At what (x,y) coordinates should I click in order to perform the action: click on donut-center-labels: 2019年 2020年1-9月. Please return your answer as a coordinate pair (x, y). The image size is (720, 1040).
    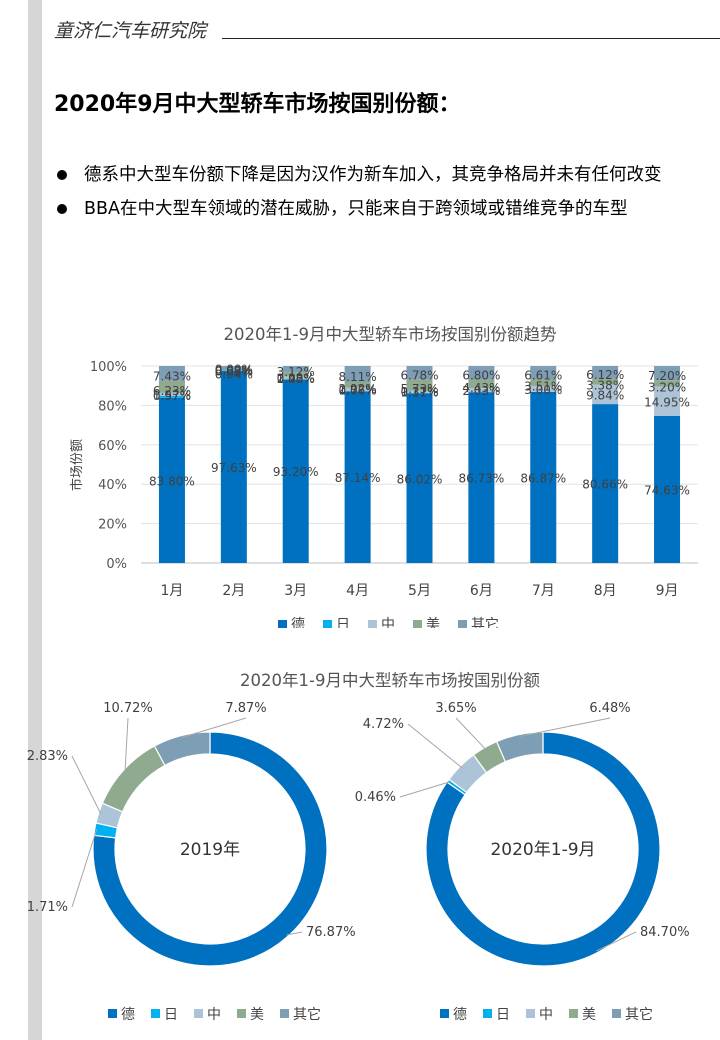
    Looking at the image, I should click on (388, 850).